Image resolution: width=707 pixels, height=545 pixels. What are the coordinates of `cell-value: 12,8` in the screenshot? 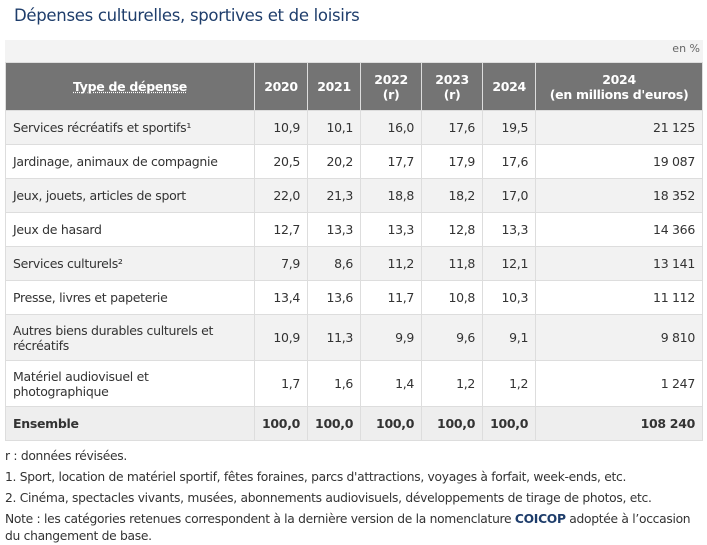 It's located at (452, 229).